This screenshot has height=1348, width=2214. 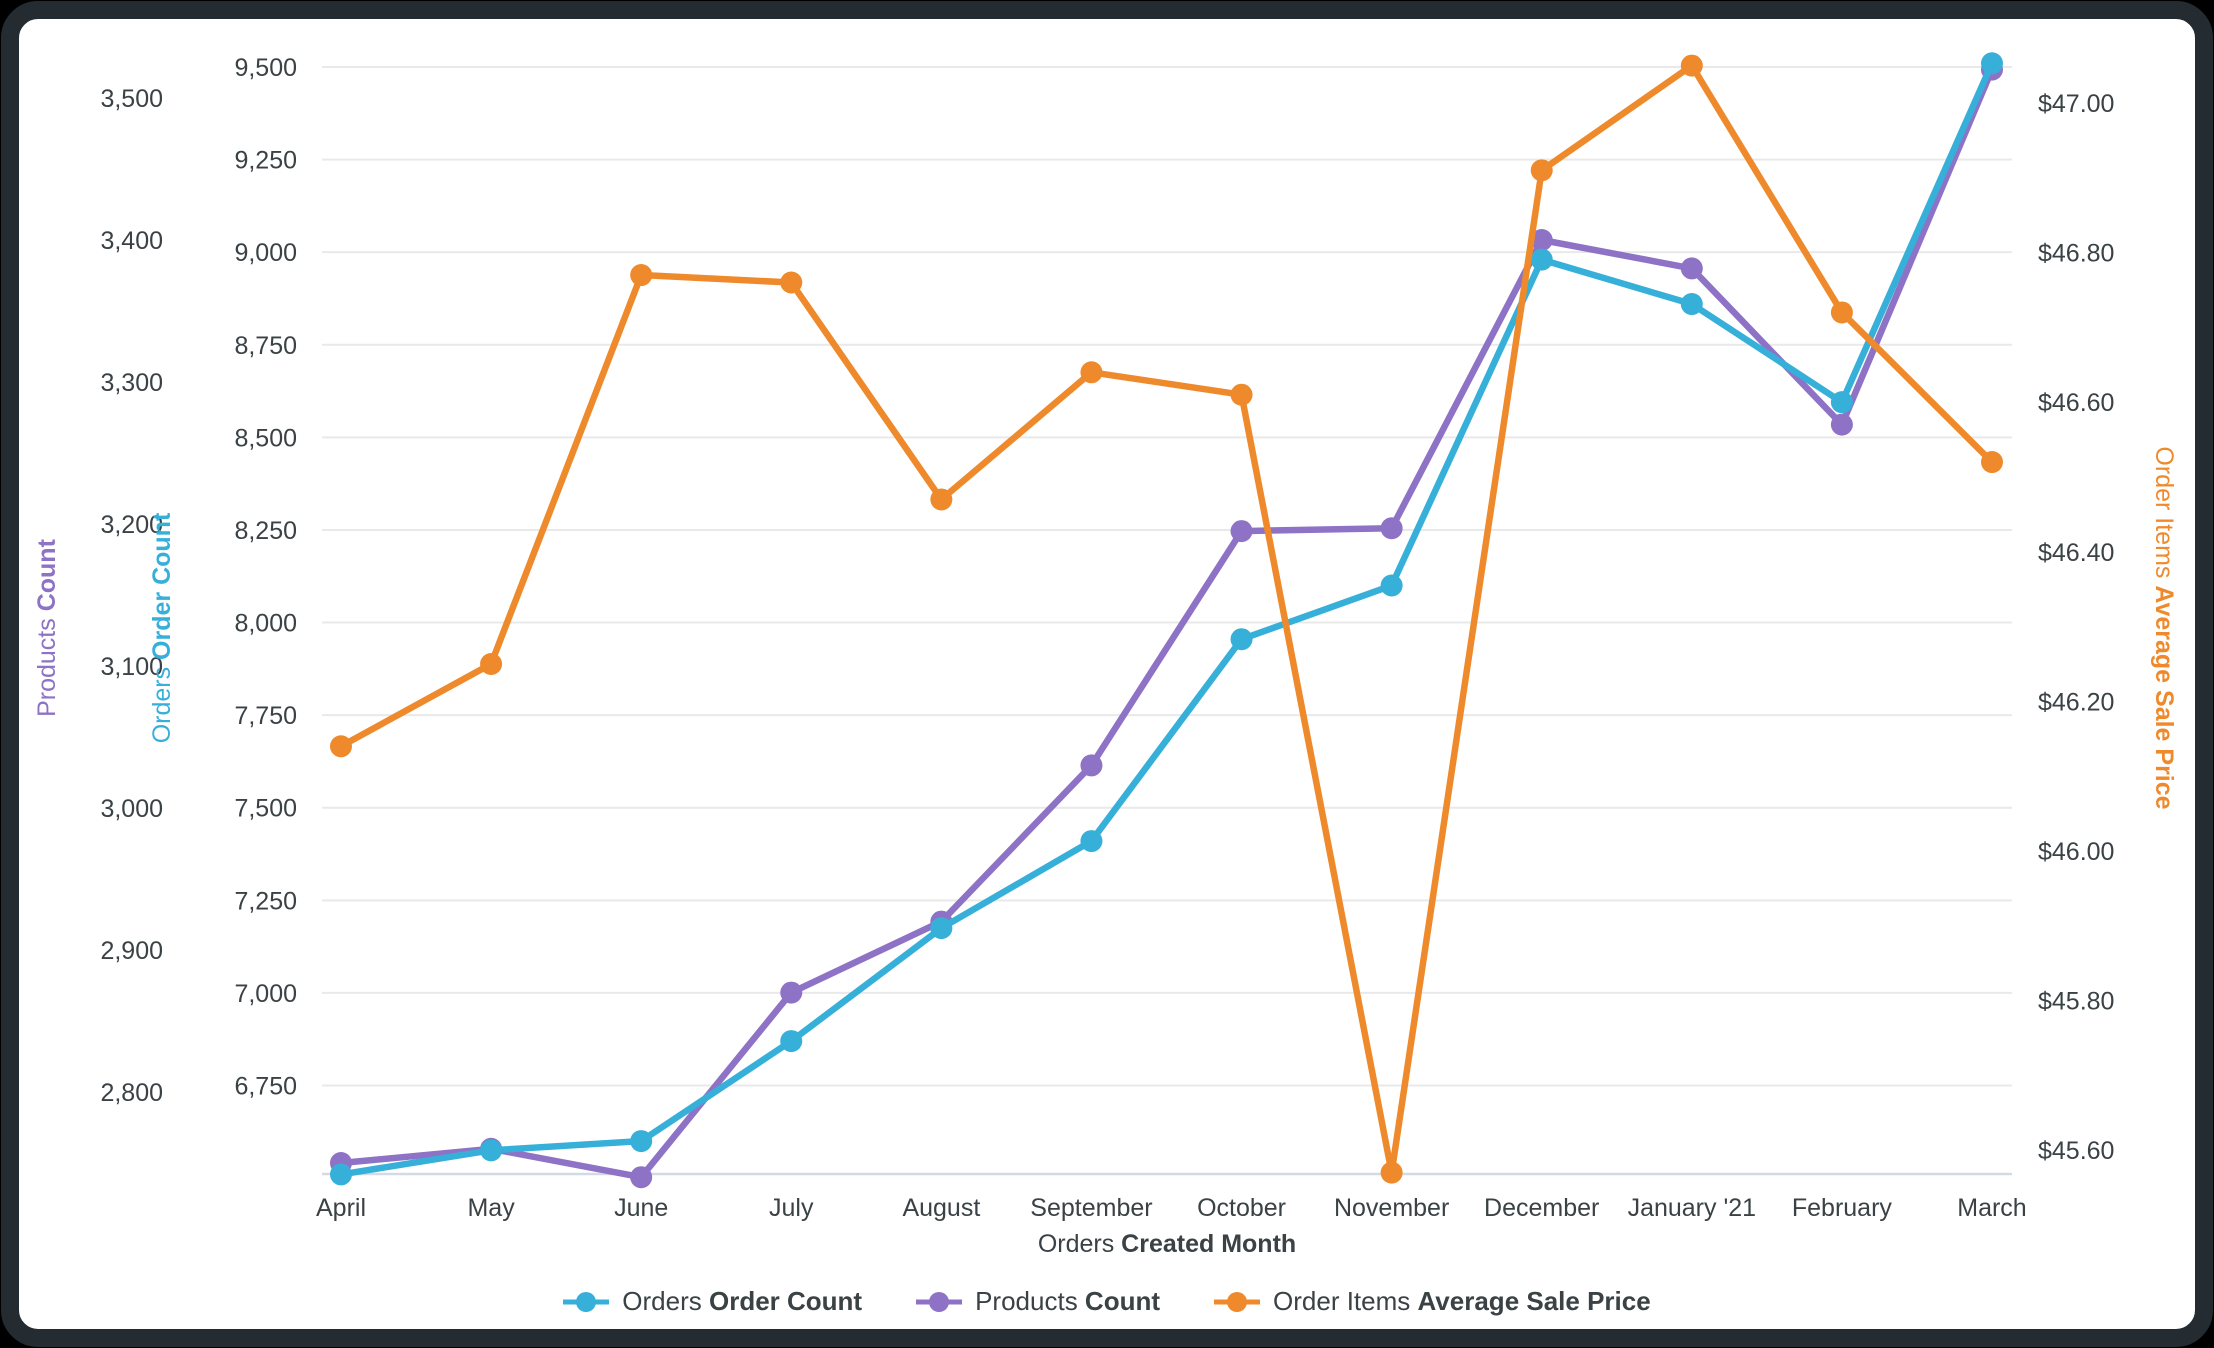 What do you see at coordinates (131, 667) in the screenshot?
I see `y-tick-label: 3,100` at bounding box center [131, 667].